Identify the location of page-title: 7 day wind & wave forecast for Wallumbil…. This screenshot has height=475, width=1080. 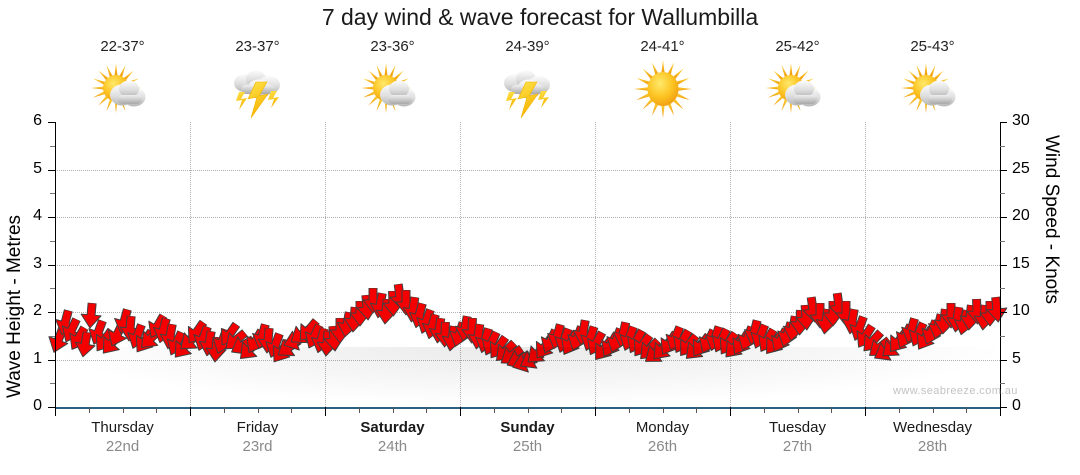
(540, 17).